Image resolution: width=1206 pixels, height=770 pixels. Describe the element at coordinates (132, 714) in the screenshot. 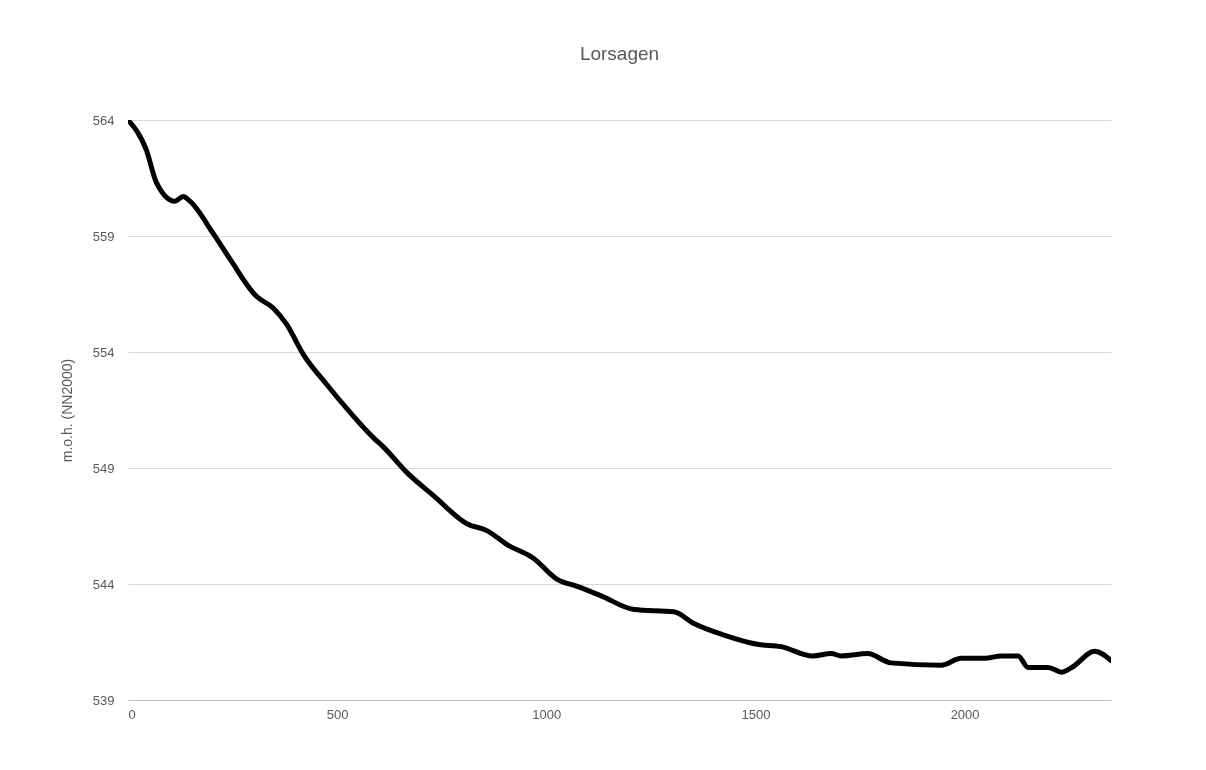

I see `x-tick-label: 0` at that location.